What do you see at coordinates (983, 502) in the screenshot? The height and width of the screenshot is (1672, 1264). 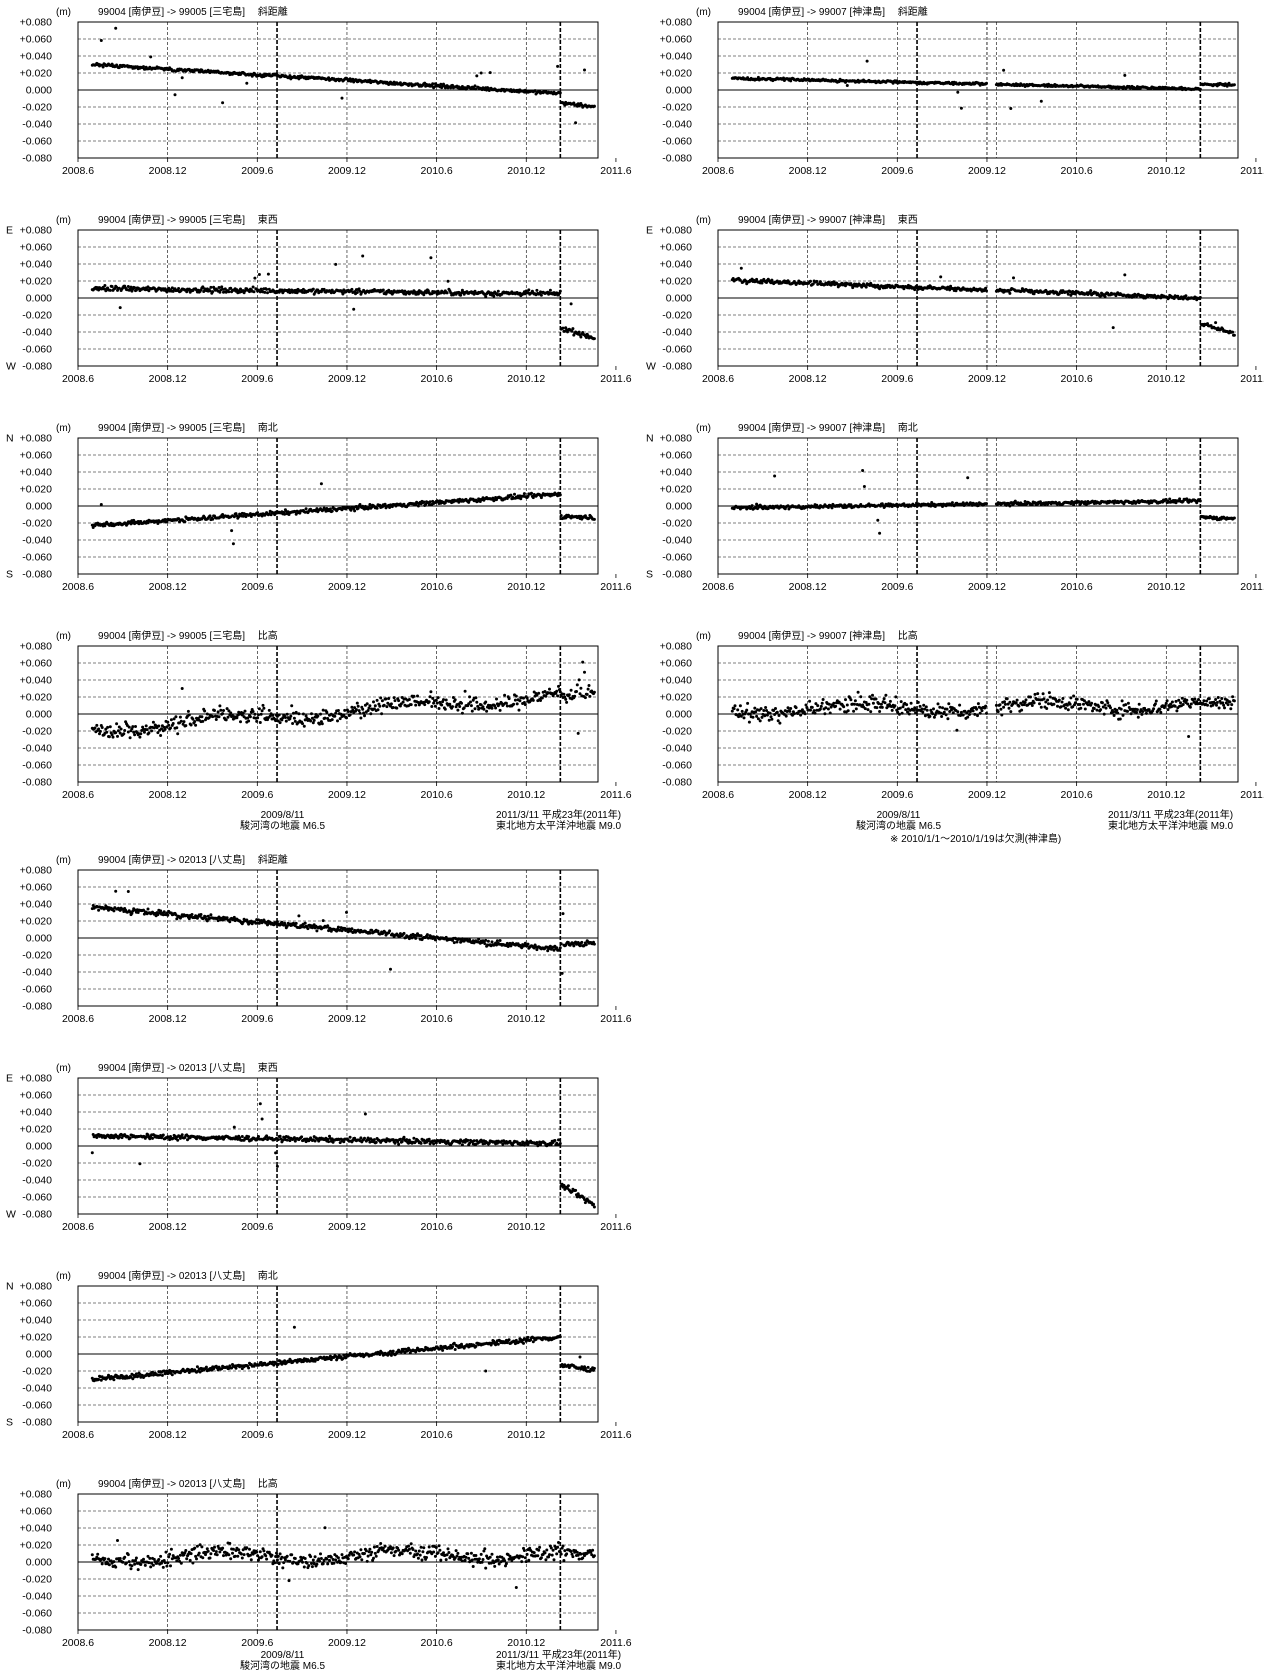 I see `data-series` at bounding box center [983, 502].